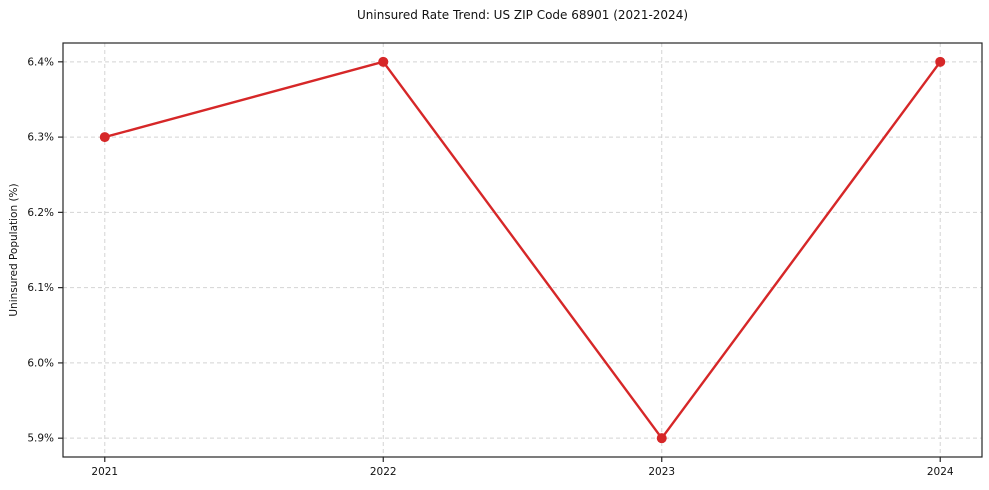 The height and width of the screenshot is (490, 989). Describe the element at coordinates (40, 288) in the screenshot. I see `y-tick-label: 6.1%` at that location.